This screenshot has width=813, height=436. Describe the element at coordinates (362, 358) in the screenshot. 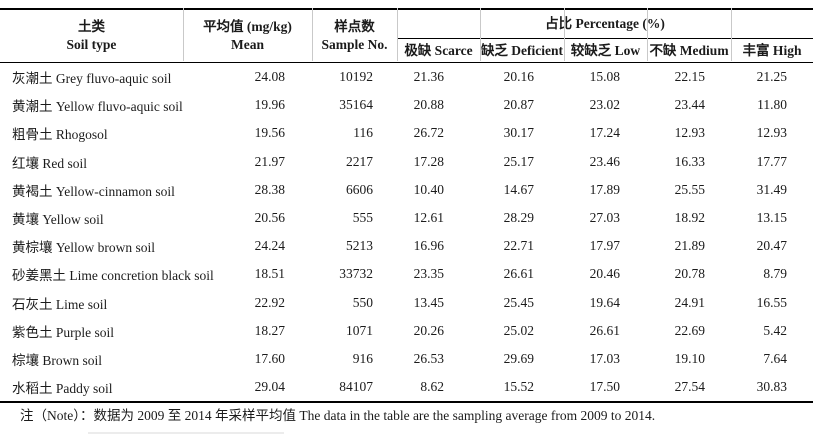

I see `cell-sample-no: 916` at that location.